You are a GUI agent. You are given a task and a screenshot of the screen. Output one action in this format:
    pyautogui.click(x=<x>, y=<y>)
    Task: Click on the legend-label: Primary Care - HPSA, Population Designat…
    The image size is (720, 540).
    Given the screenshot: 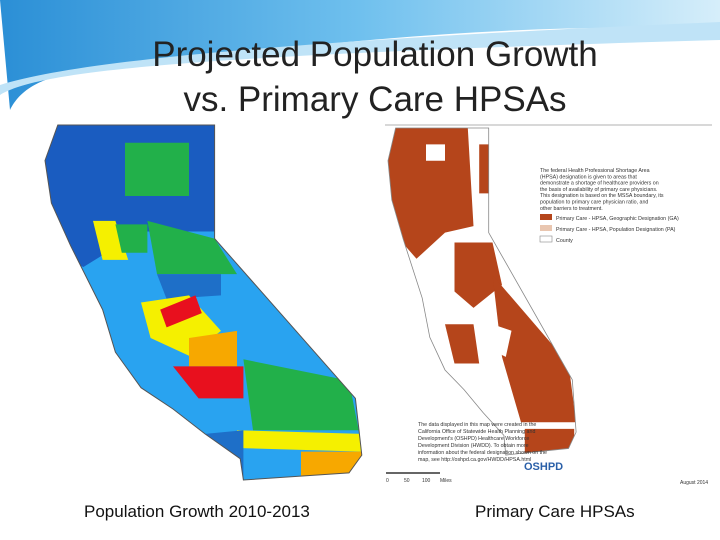 What is the action you would take?
    pyautogui.click(x=616, y=230)
    